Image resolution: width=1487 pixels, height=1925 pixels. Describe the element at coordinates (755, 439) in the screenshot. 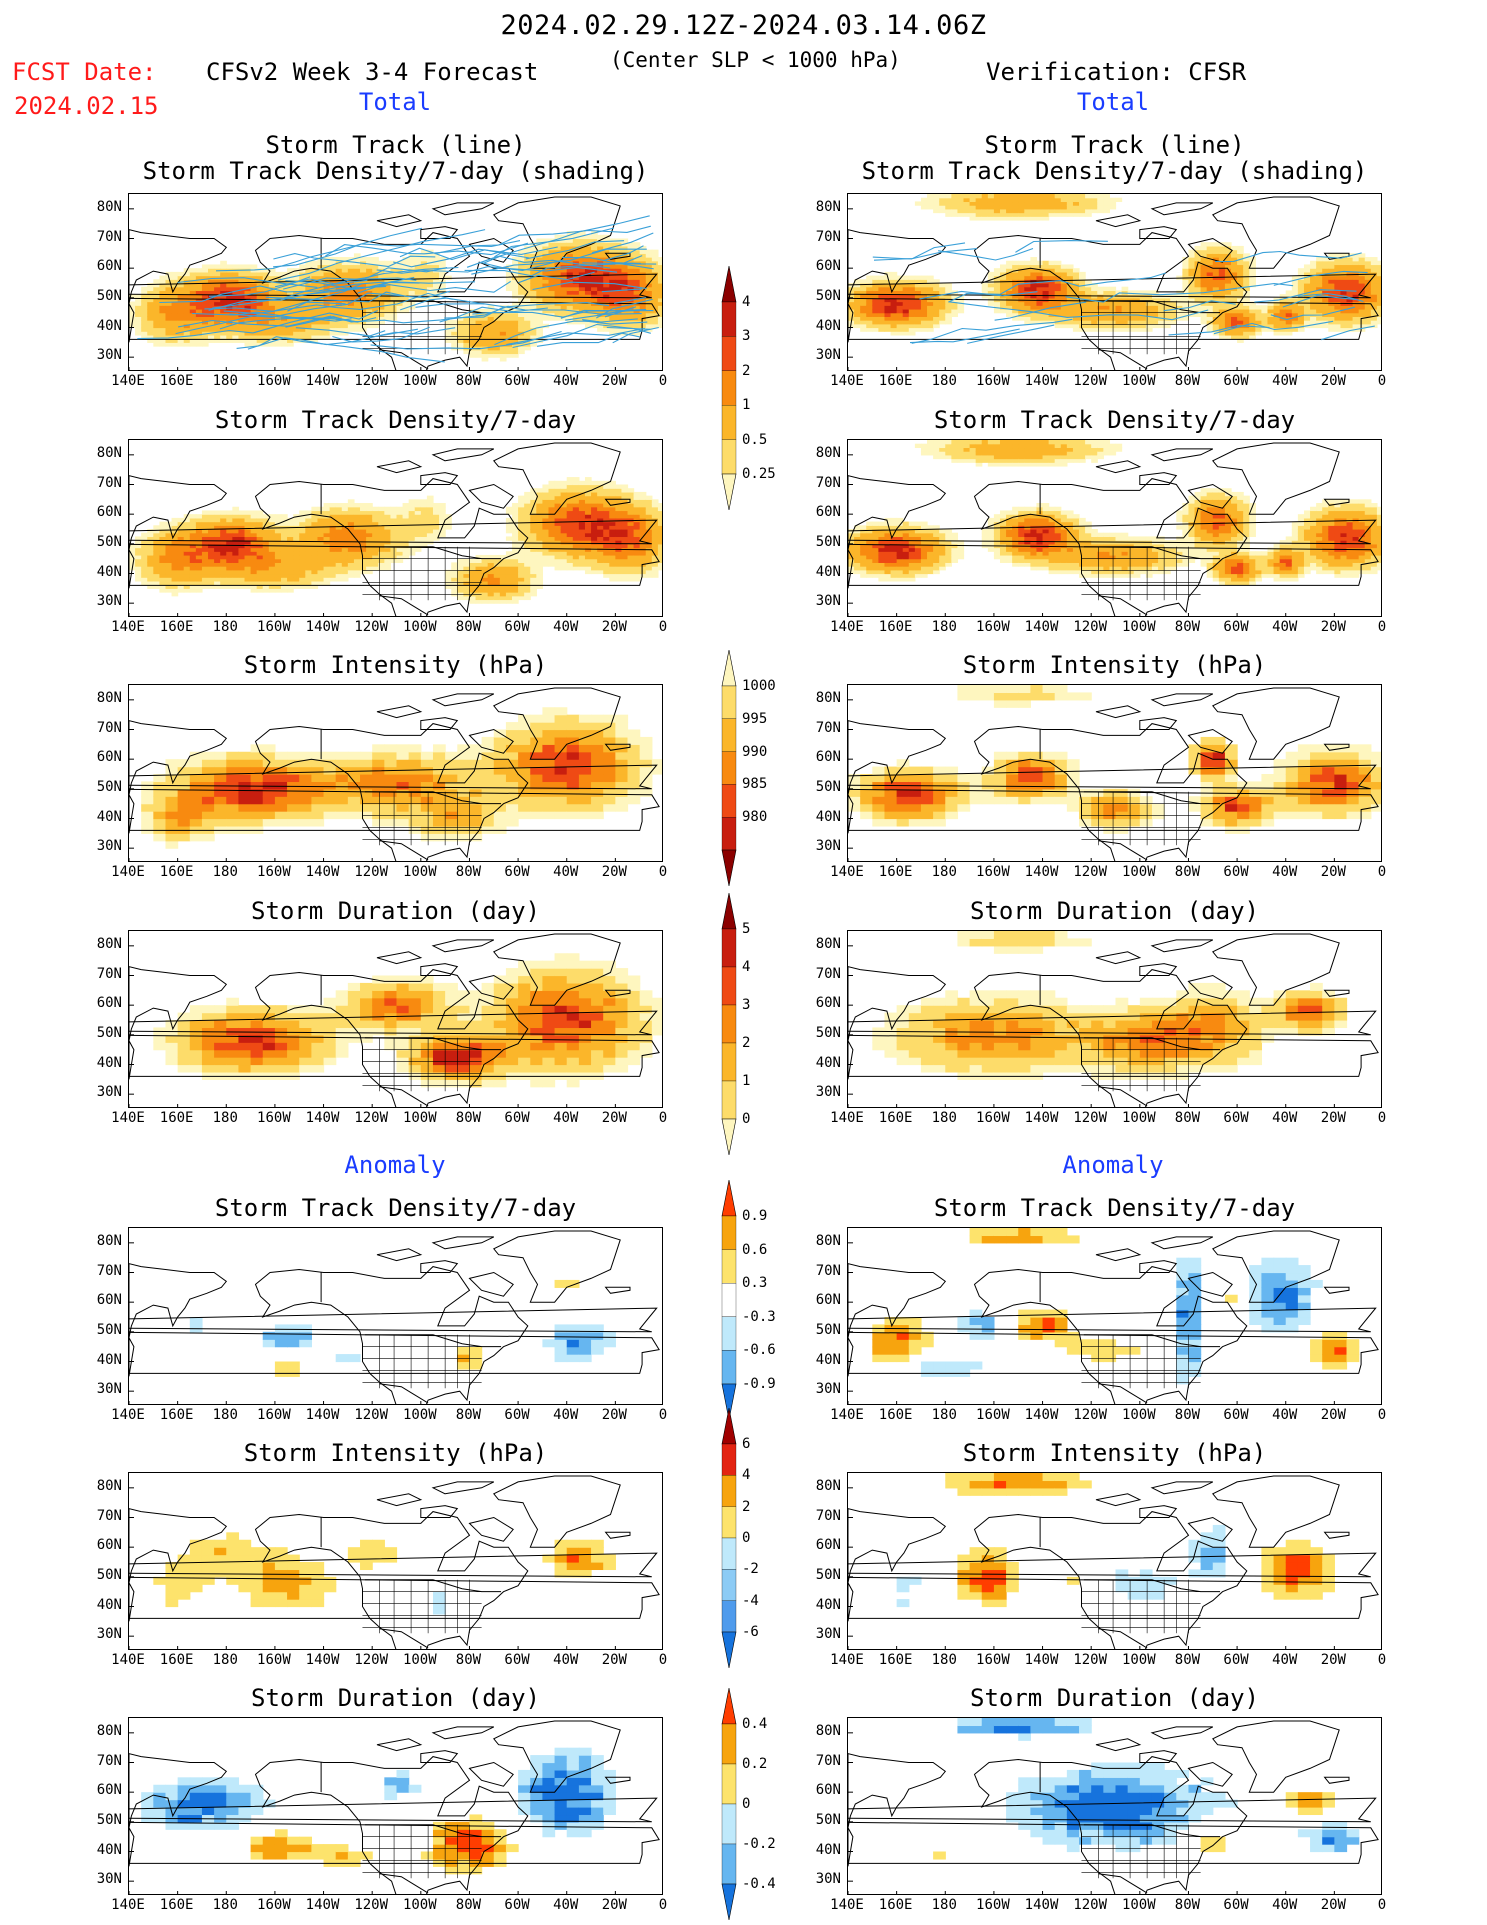

I see `density-colorbar-label: 0.5` at that location.